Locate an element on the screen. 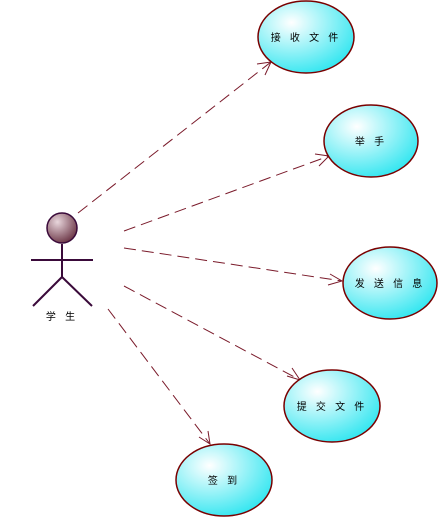  actor-left-leg is located at coordinates (47, 291).